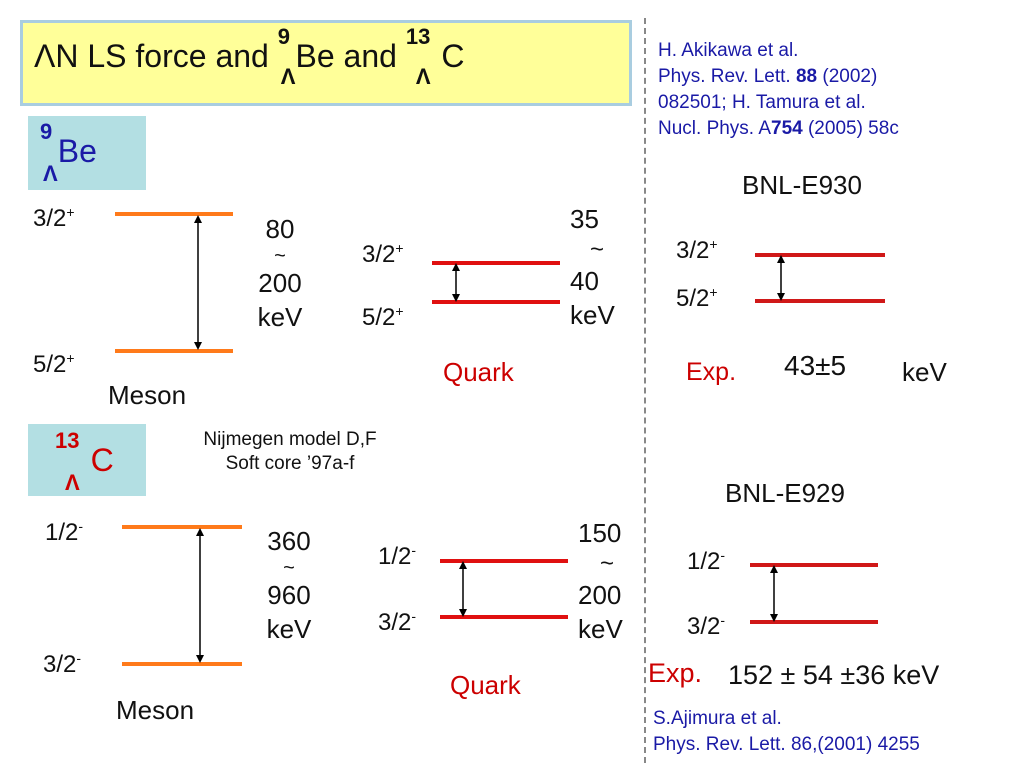 The height and width of the screenshot is (768, 1024). What do you see at coordinates (64, 532) in the screenshot?
I see `c-meson-upper-level-label: 1/2-` at bounding box center [64, 532].